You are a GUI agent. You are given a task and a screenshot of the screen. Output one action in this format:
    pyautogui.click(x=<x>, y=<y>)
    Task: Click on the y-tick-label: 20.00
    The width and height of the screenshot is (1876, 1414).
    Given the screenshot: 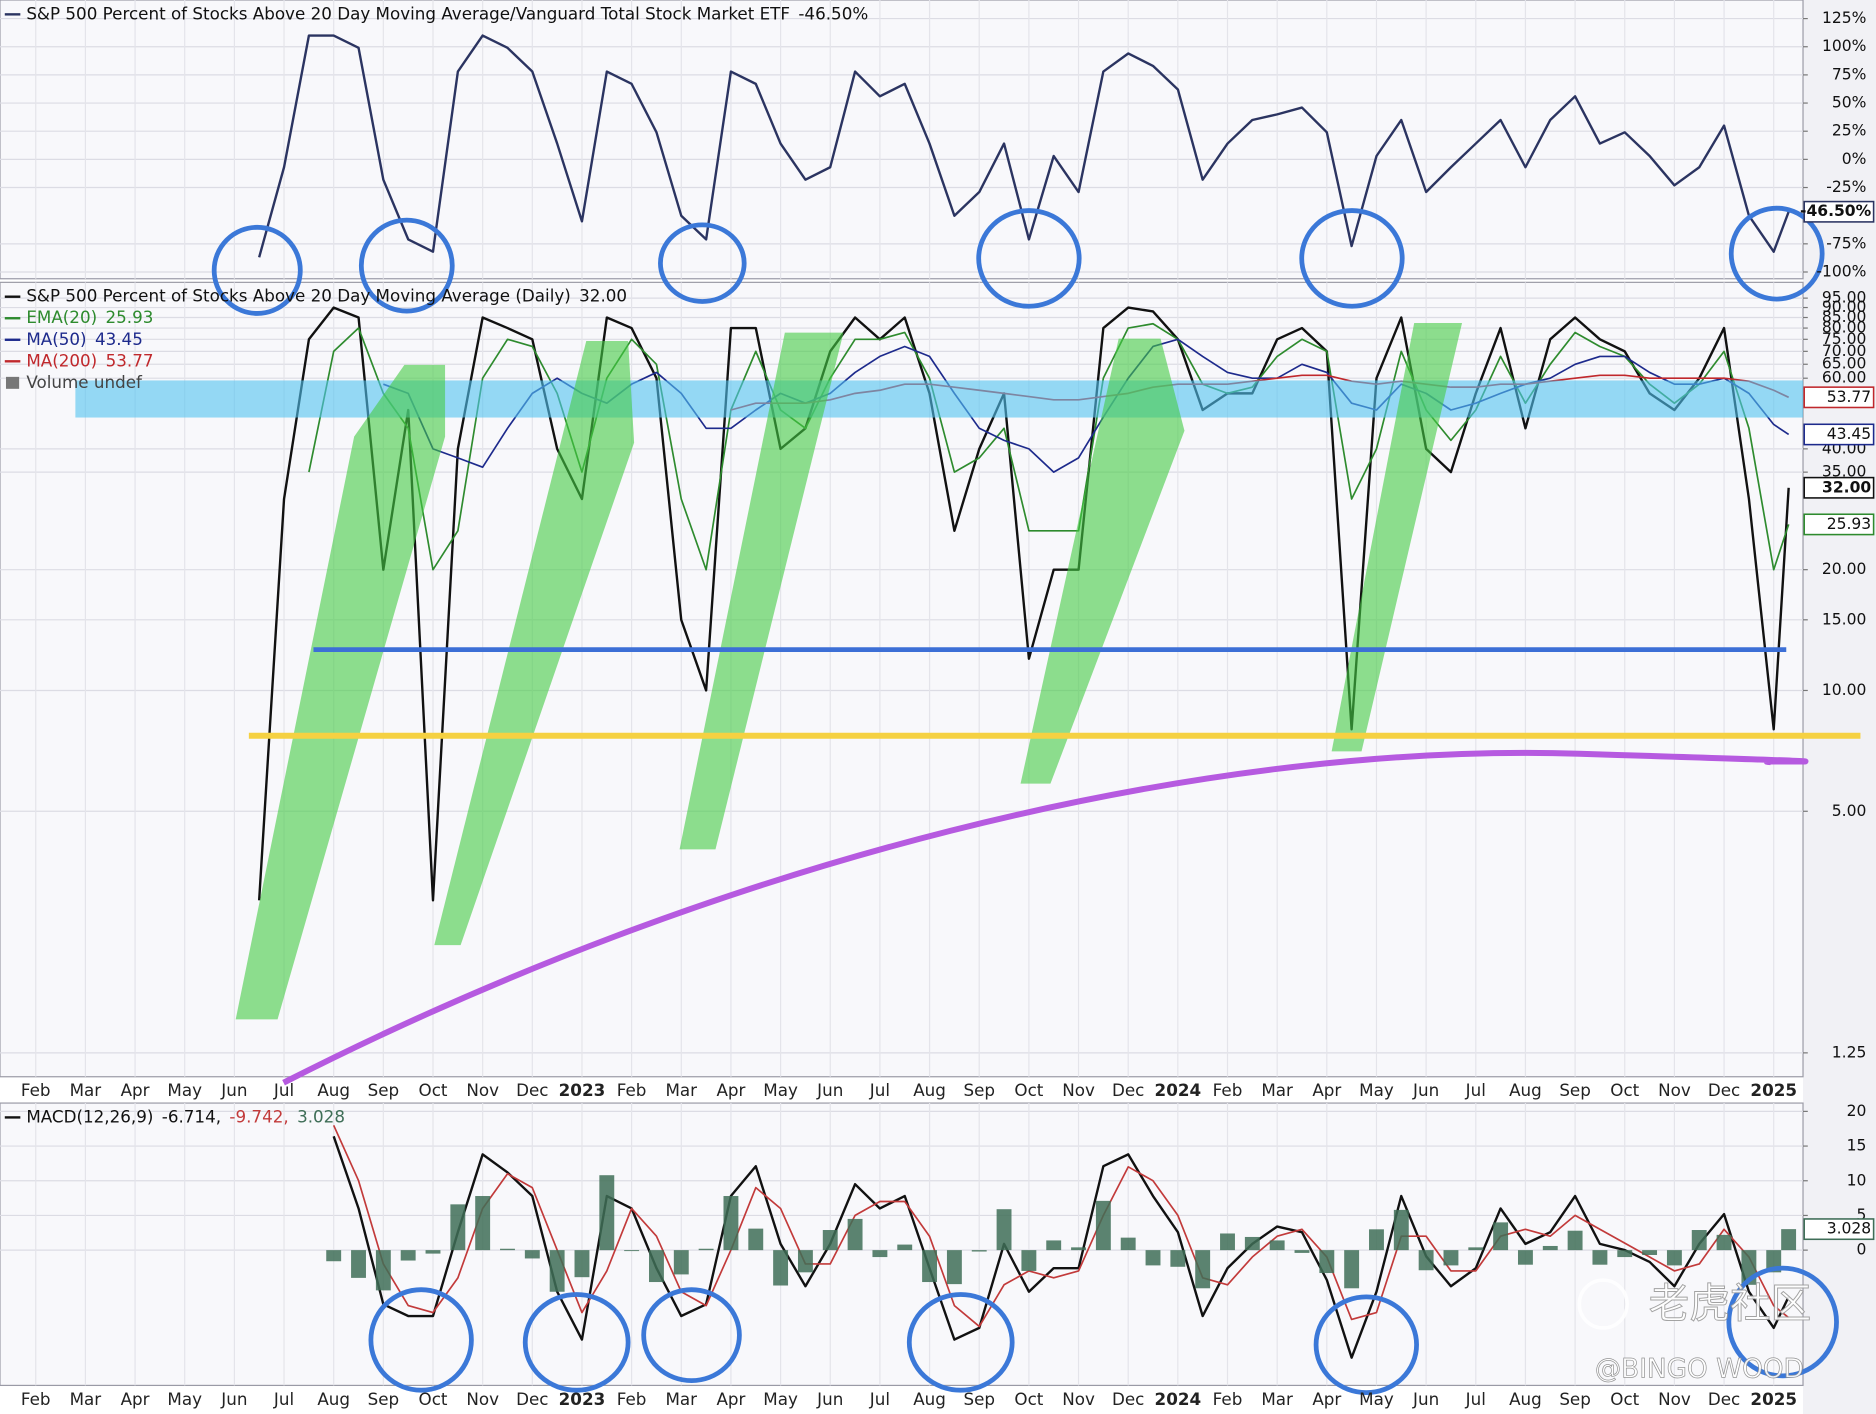 What is the action you would take?
    pyautogui.click(x=1844, y=569)
    